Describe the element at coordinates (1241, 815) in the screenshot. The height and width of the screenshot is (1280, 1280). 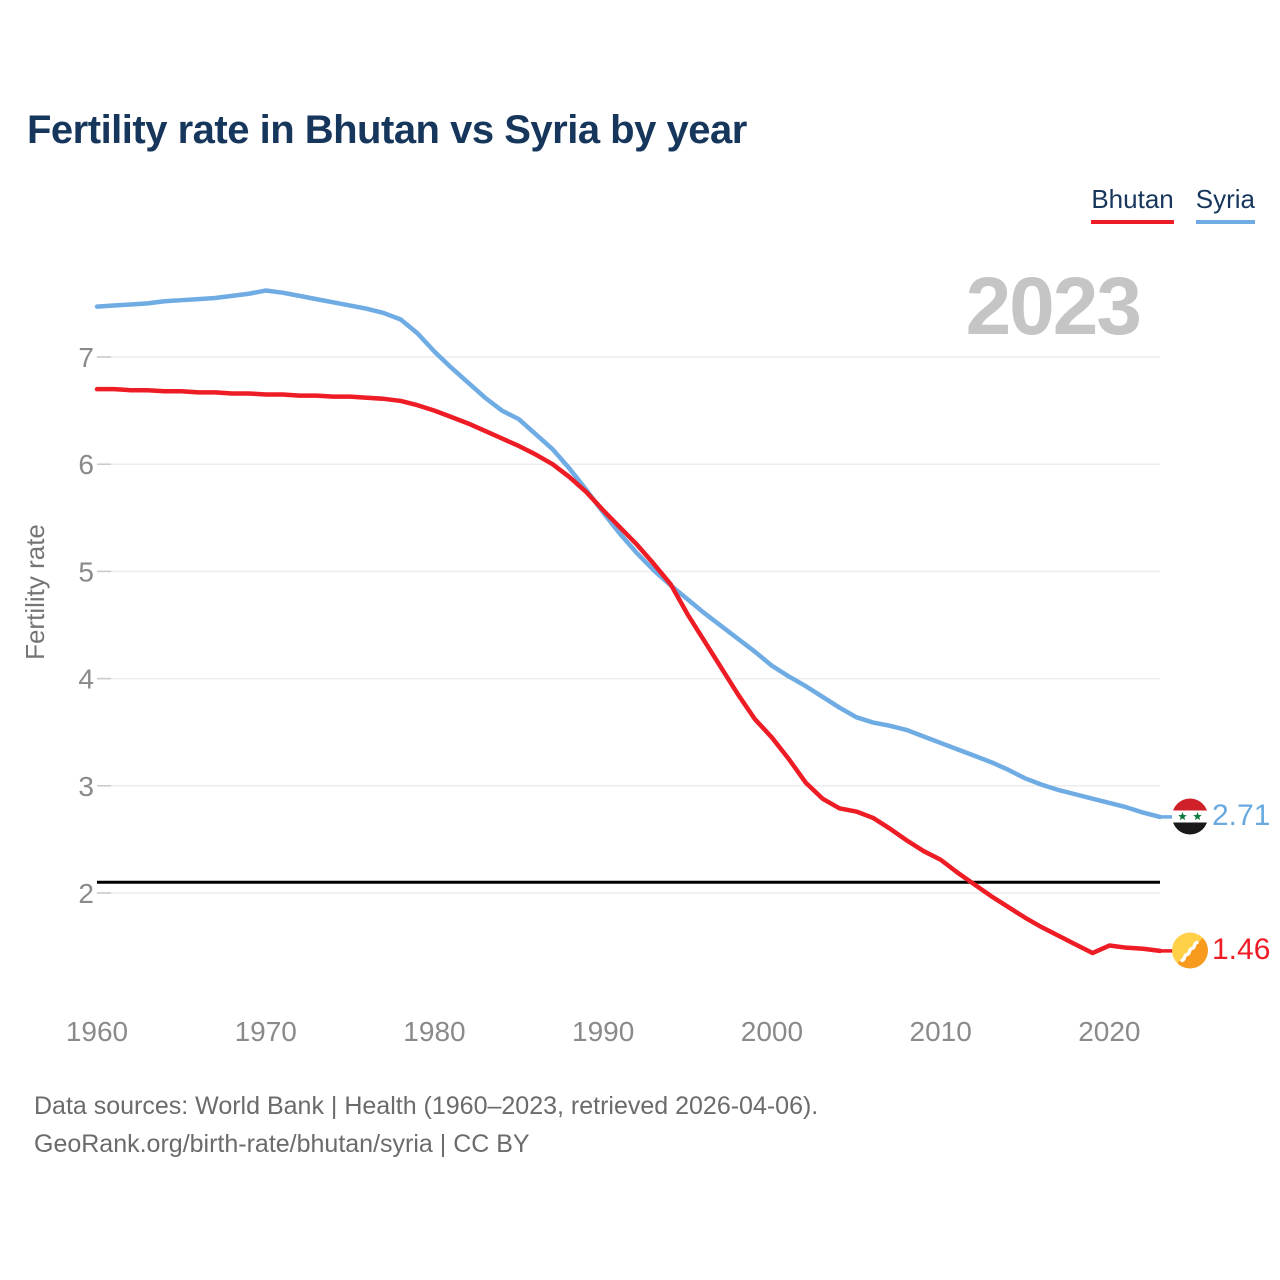
I see `syria-end-value: 2.71` at that location.